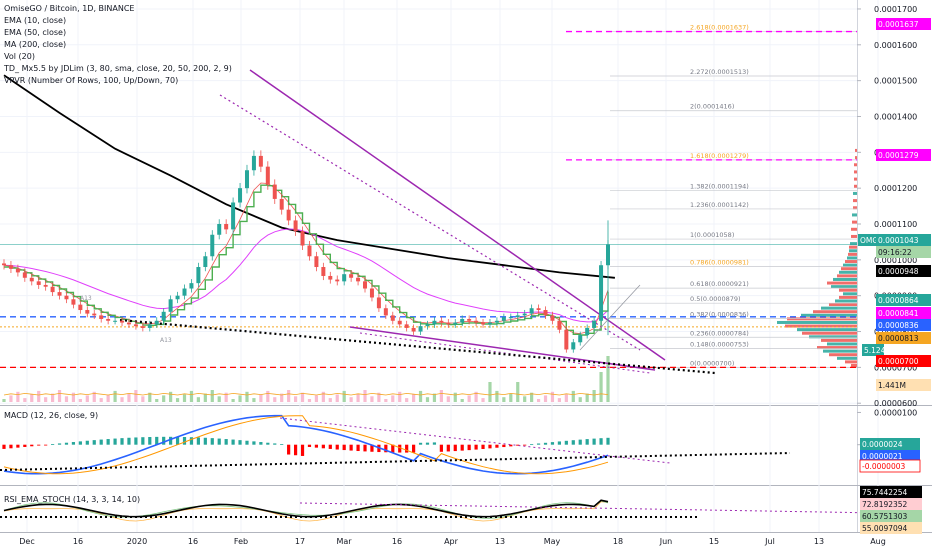 Image resolution: width=932 pixels, height=554 pixels. What do you see at coordinates (19, 56) in the screenshot?
I see `legend-vol: Vol (20)` at bounding box center [19, 56].